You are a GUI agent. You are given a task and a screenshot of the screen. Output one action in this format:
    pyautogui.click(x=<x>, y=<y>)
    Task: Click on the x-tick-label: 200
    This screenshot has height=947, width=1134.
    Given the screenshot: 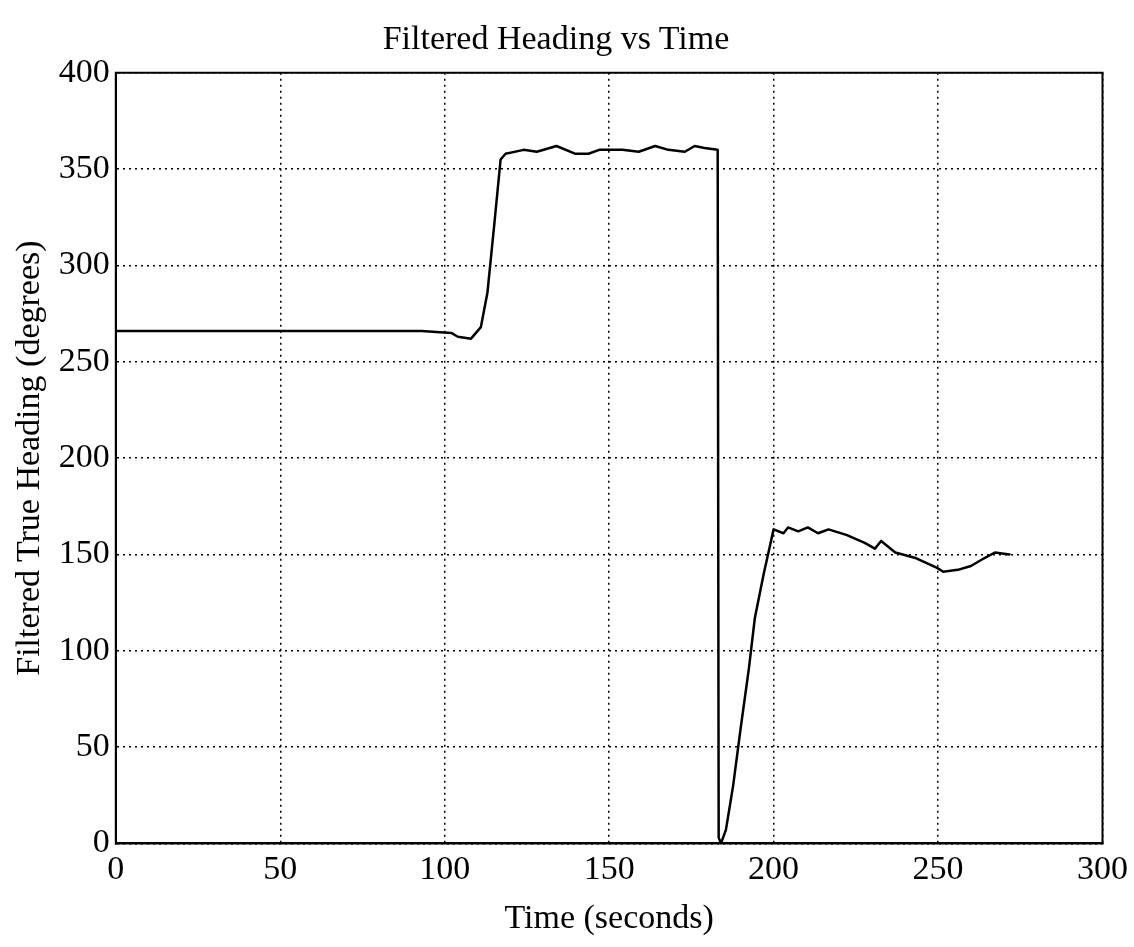 What is the action you would take?
    pyautogui.click(x=774, y=867)
    